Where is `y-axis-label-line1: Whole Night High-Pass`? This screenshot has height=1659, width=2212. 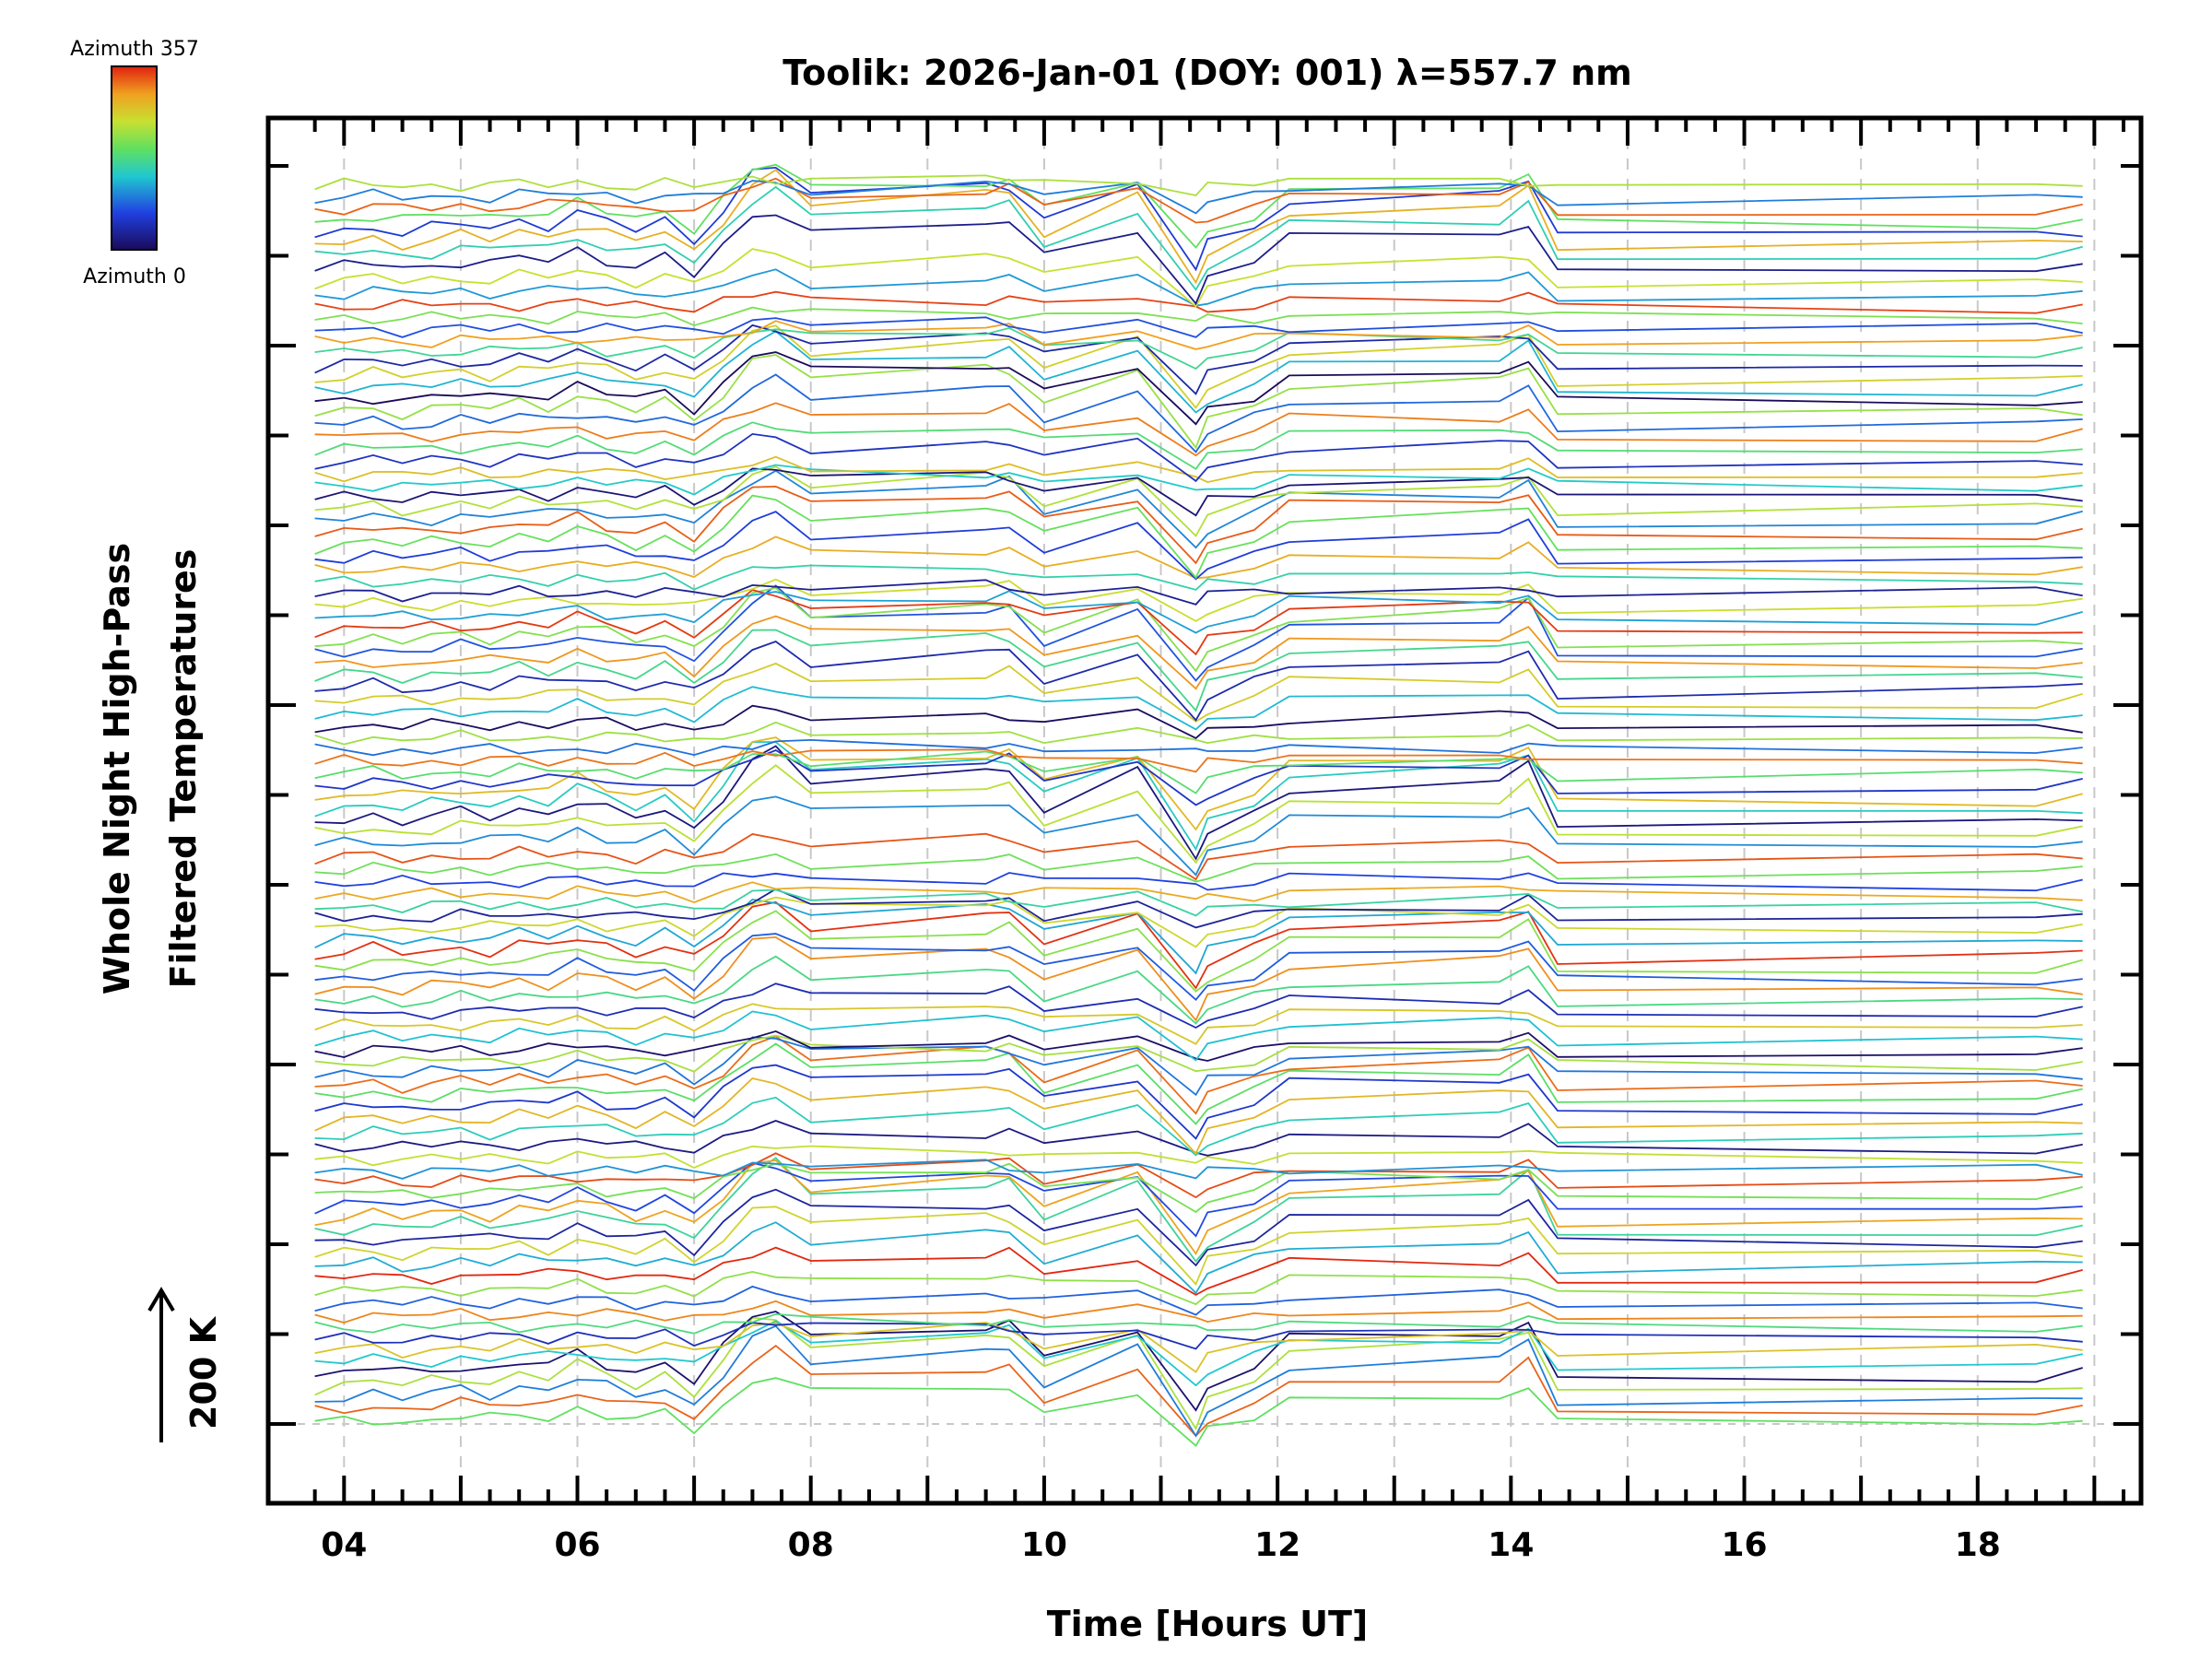
y-axis-label-line1: Whole Night High-Pass is located at coordinates (117, 768).